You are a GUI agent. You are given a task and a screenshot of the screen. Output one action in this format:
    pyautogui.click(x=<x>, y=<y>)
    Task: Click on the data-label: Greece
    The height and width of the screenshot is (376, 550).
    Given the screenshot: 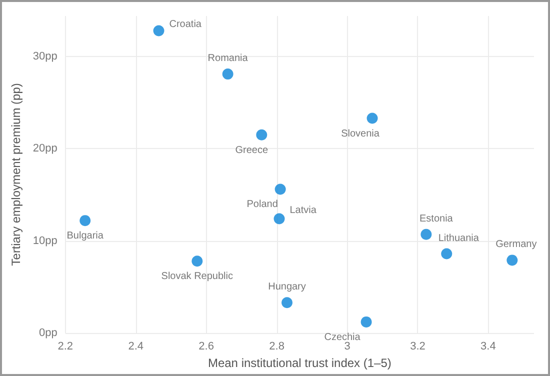 What is the action you would take?
    pyautogui.click(x=251, y=150)
    